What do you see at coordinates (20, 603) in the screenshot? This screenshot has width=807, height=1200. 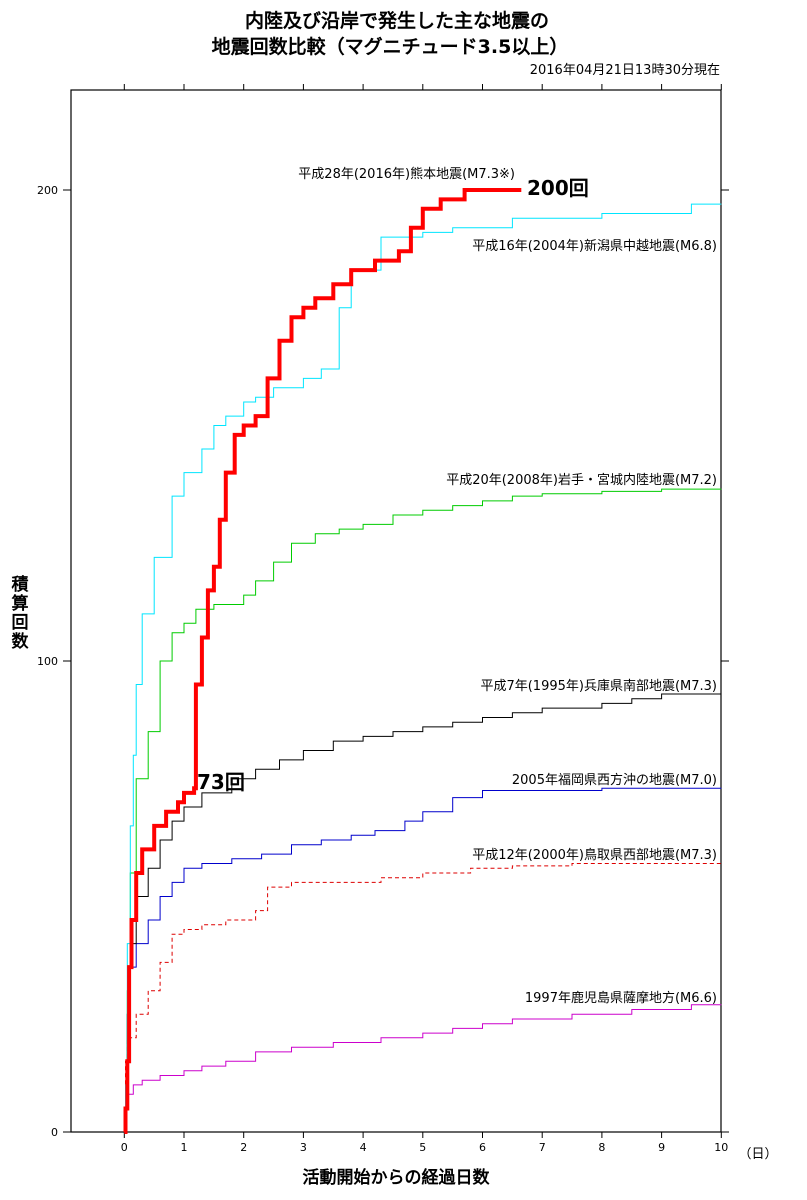 I see `y-axis-label-char: 算` at bounding box center [20, 603].